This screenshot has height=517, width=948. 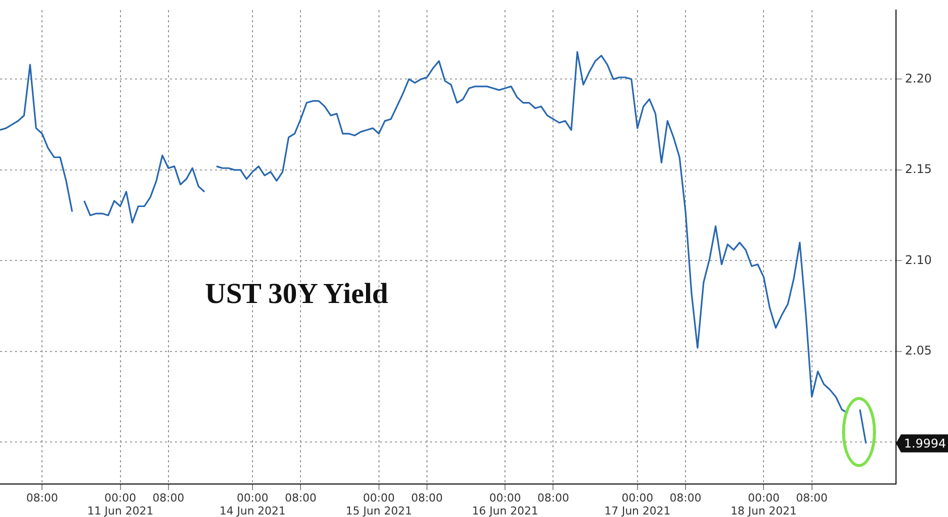 What do you see at coordinates (120, 504) in the screenshot?
I see `x-tick-label: 00:00 11 Jun 2021` at bounding box center [120, 504].